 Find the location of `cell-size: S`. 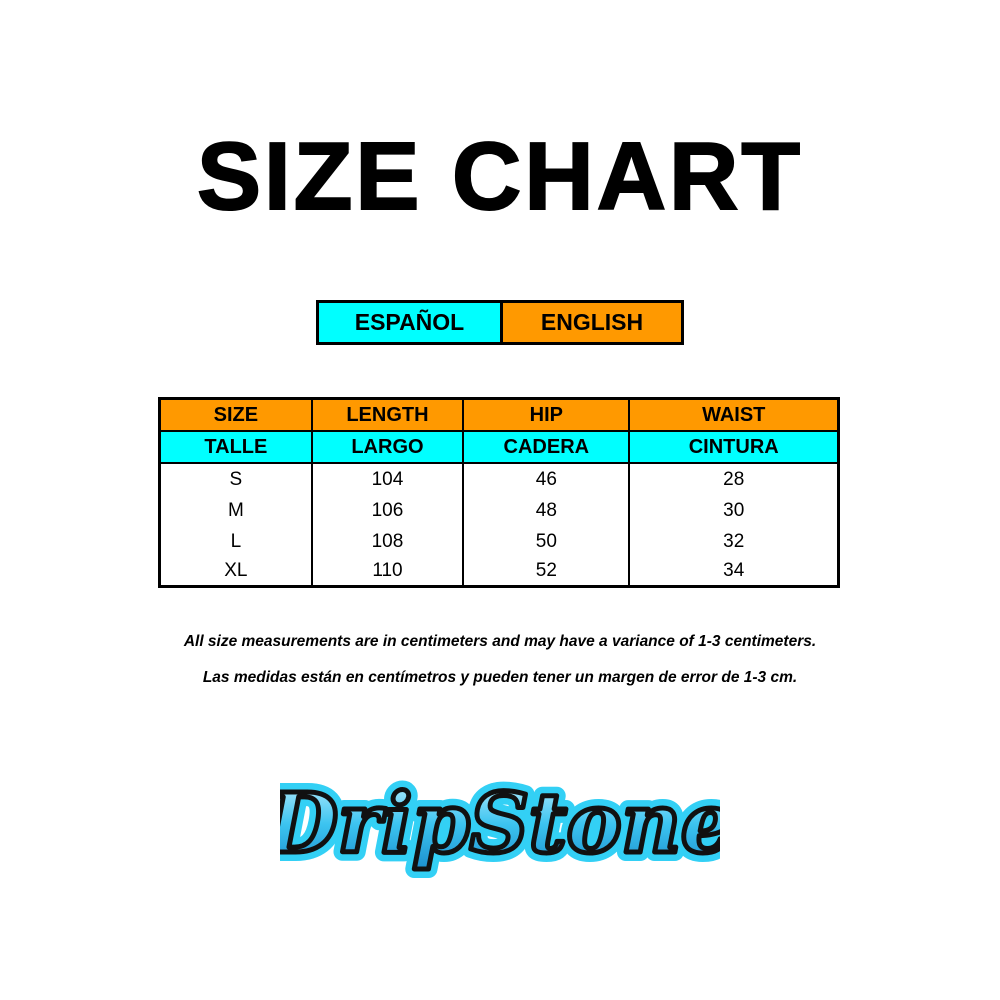

cell-size: S is located at coordinates (235, 479).